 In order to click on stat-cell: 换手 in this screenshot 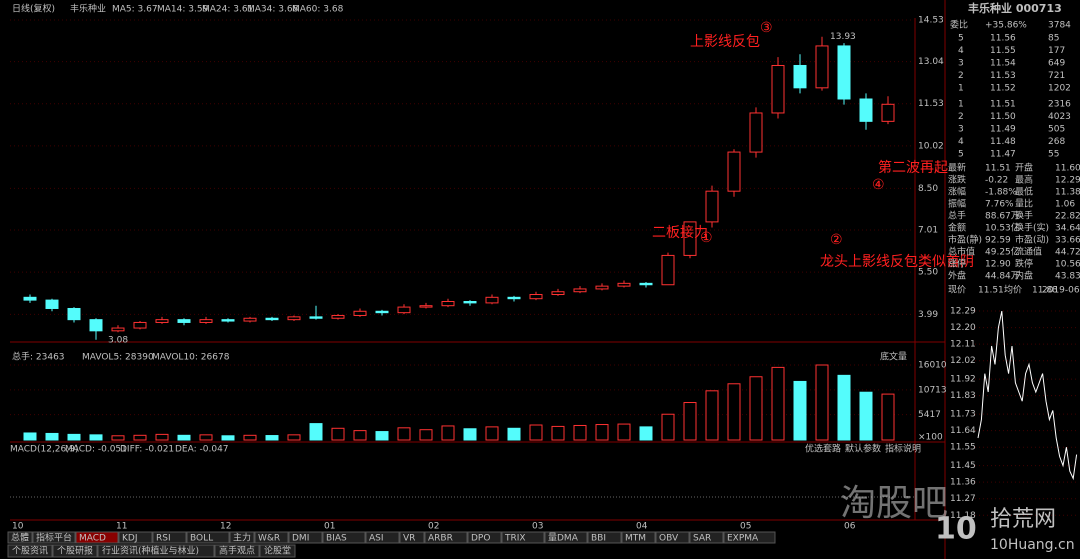, I will do `click(1024, 216)`.